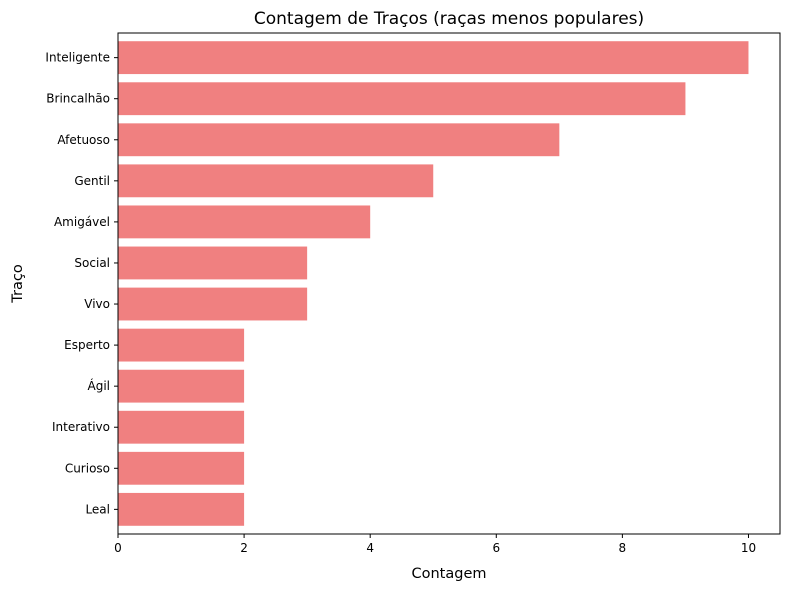 This screenshot has width=790, height=590. What do you see at coordinates (496, 548) in the screenshot?
I see `x-tick-label: 6` at bounding box center [496, 548].